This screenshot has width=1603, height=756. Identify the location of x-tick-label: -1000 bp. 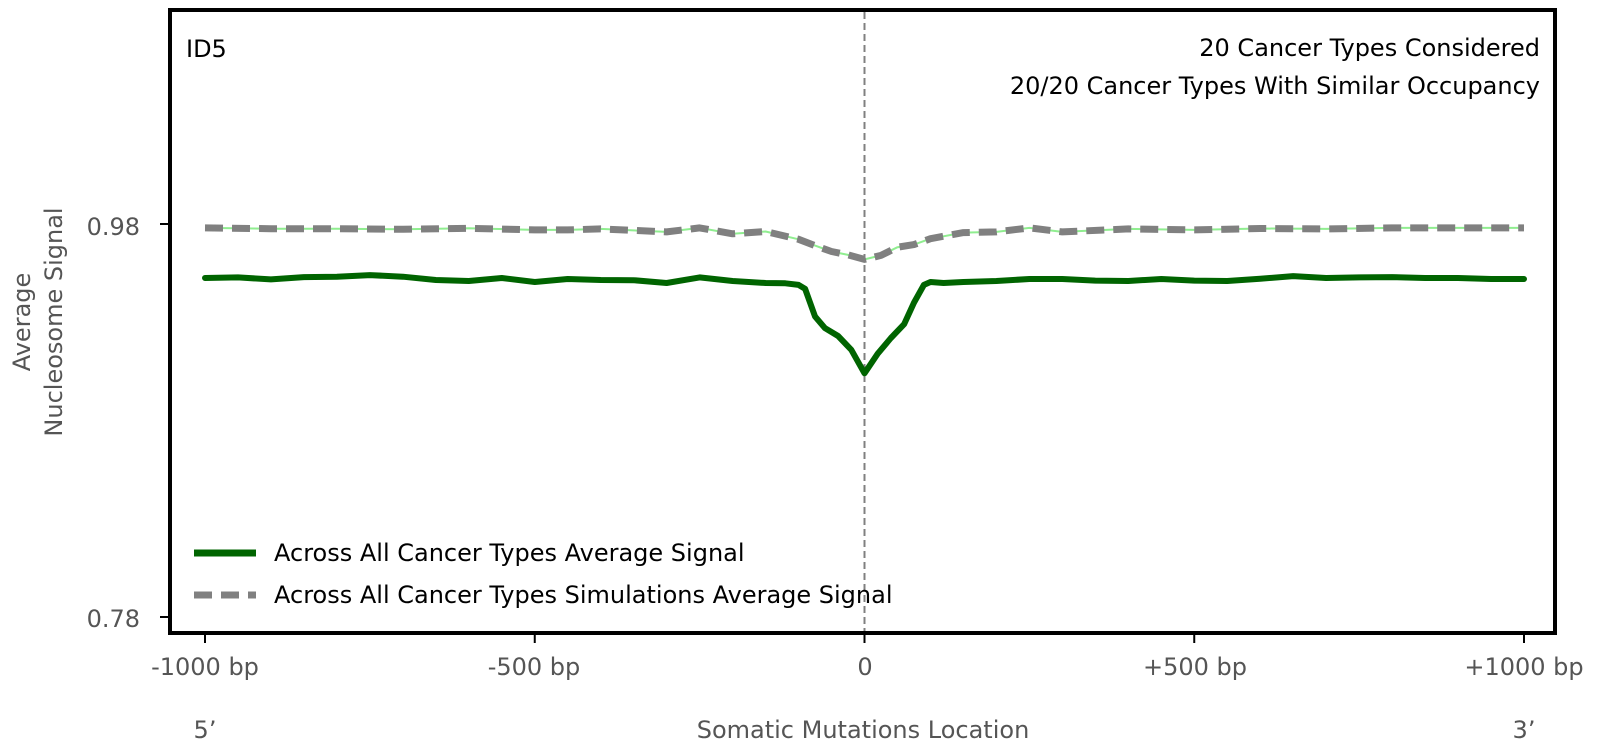
(205, 667).